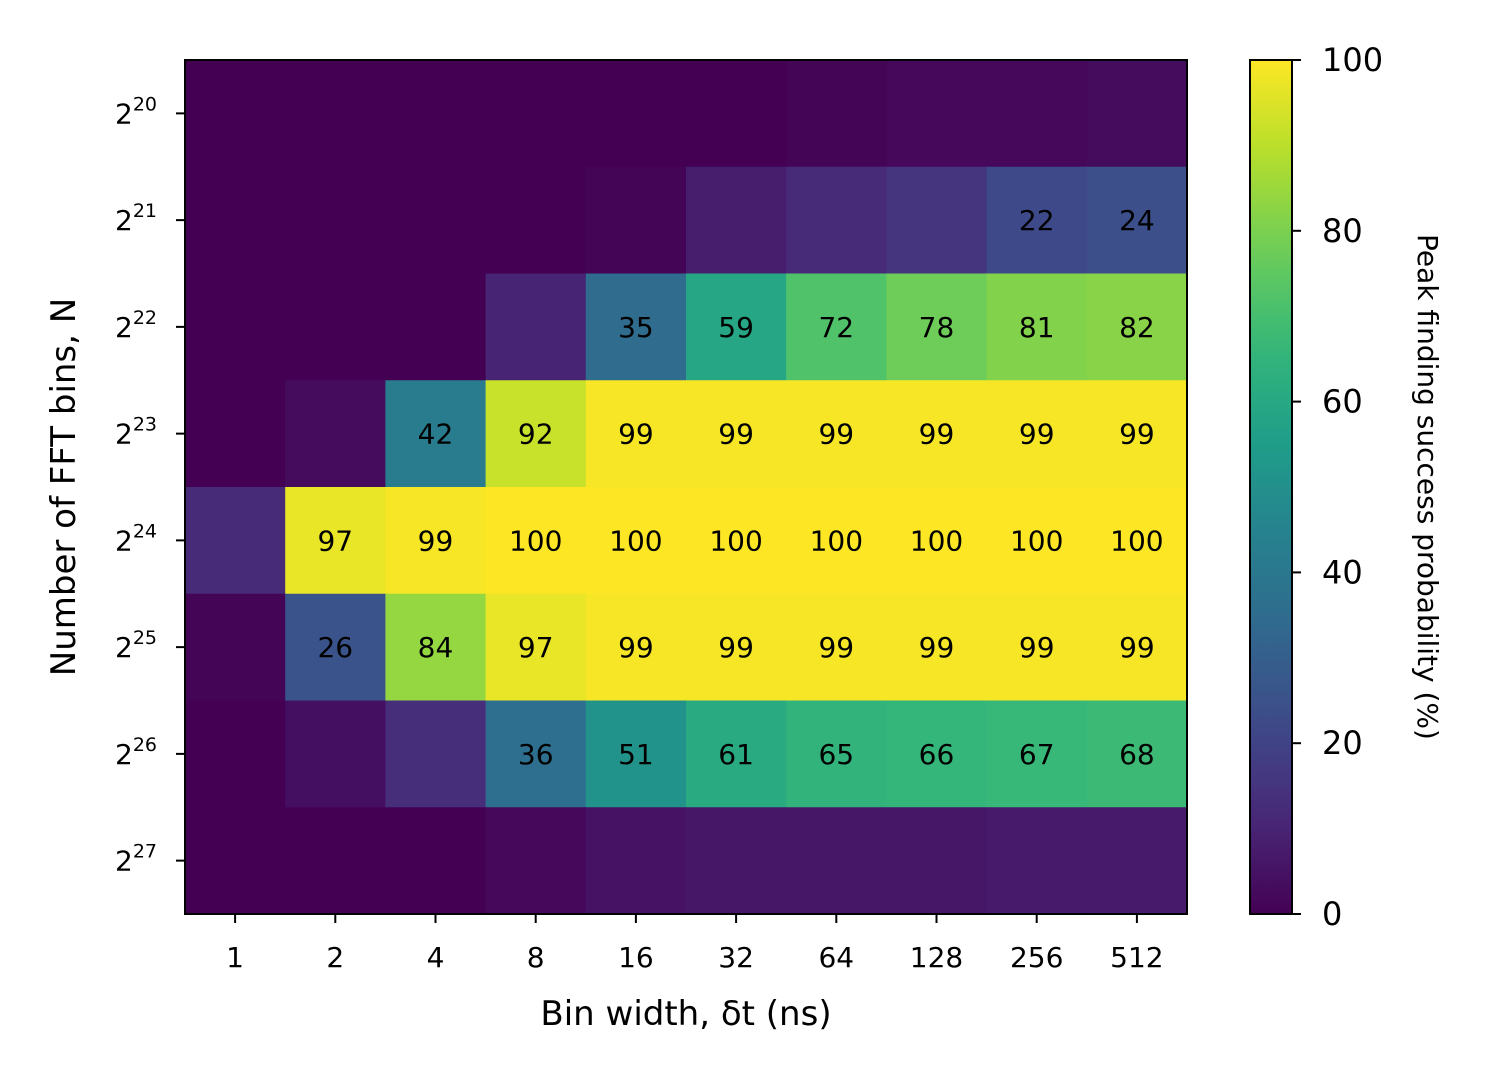  I want to click on cell-value-label: 42, so click(436, 434).